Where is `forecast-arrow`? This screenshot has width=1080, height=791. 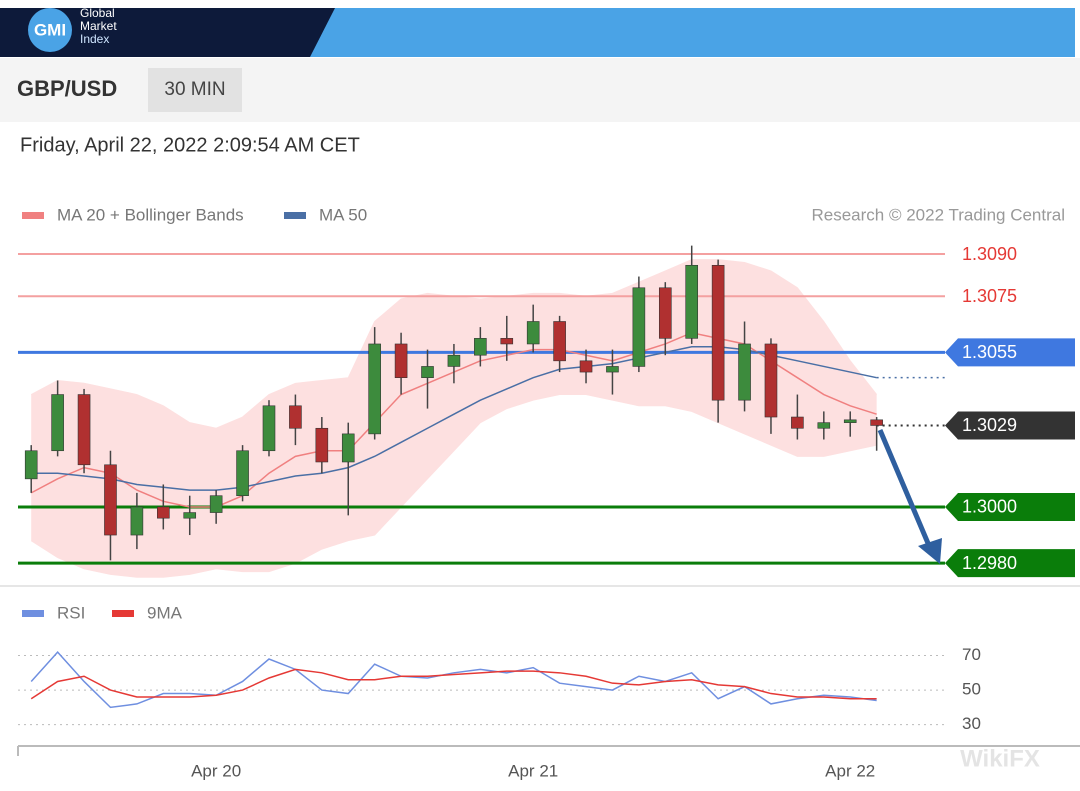 forecast-arrow is located at coordinates (905, 489).